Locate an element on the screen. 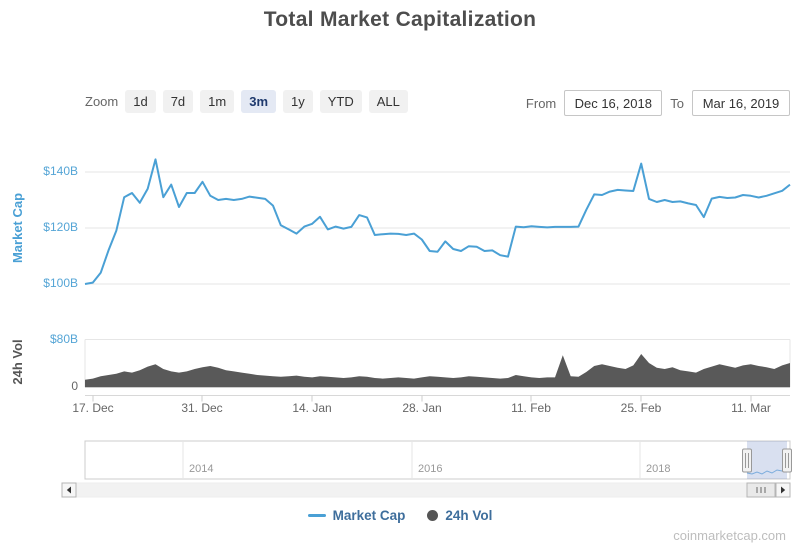  navigator-gridlines is located at coordinates (411, 460).